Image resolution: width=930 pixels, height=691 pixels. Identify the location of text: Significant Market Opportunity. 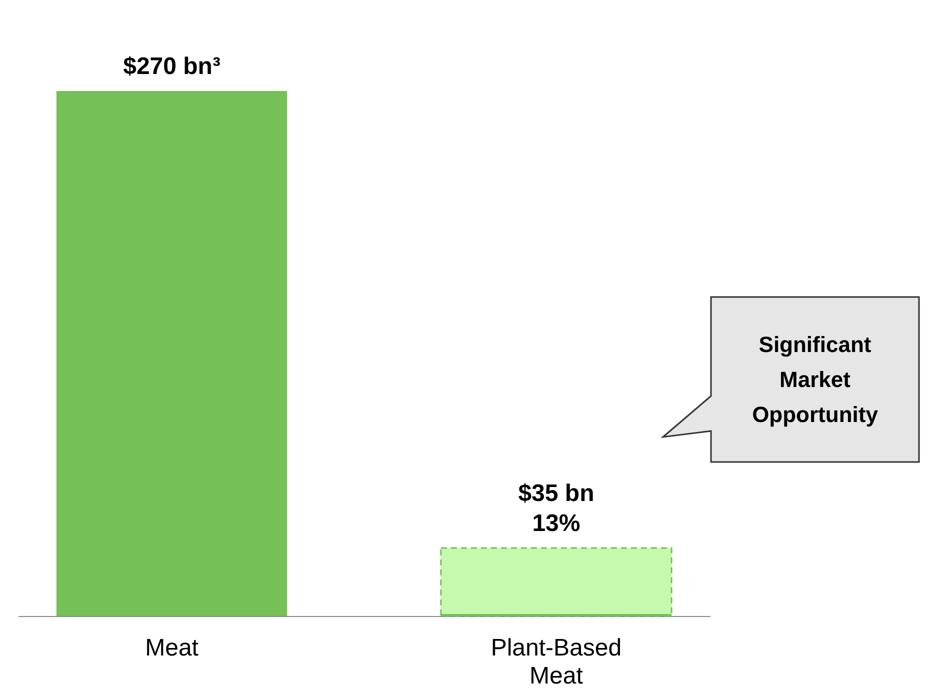
(815, 380).